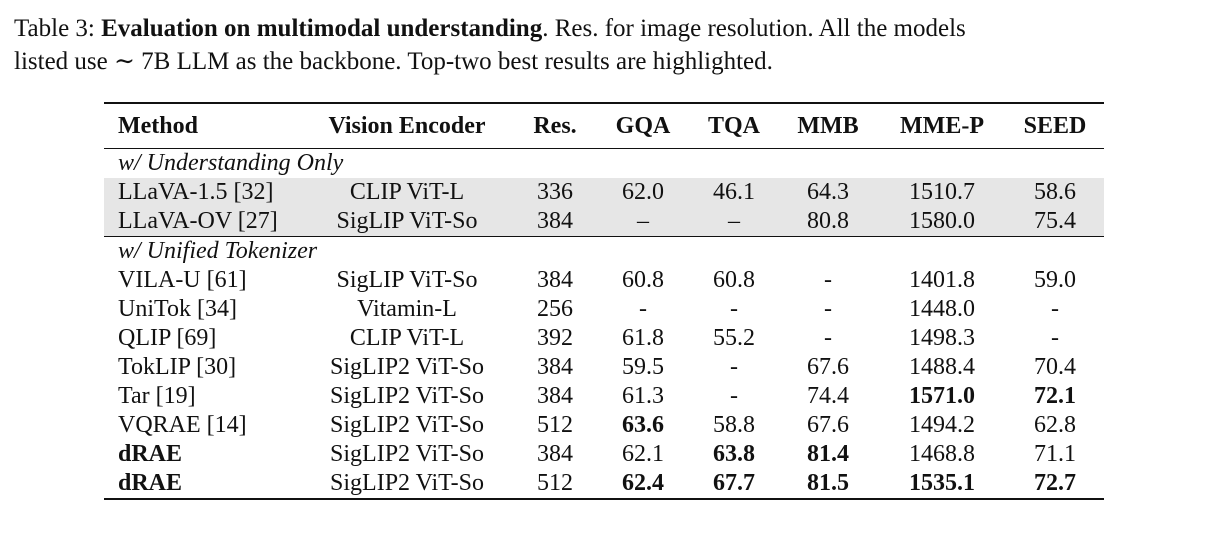 The image size is (1220, 543). Describe the element at coordinates (942, 454) in the screenshot. I see `cell-mme-p: 1468.8` at that location.